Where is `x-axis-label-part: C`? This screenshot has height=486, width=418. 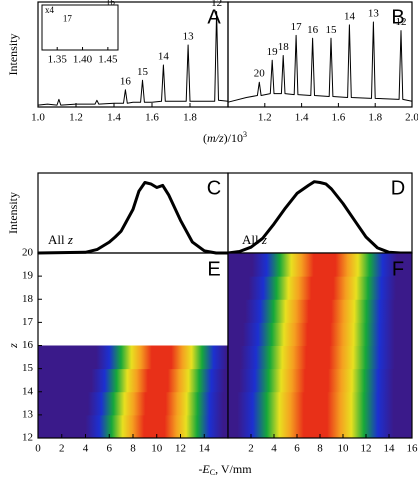 x-axis-label-part: C is located at coordinates (212, 472).